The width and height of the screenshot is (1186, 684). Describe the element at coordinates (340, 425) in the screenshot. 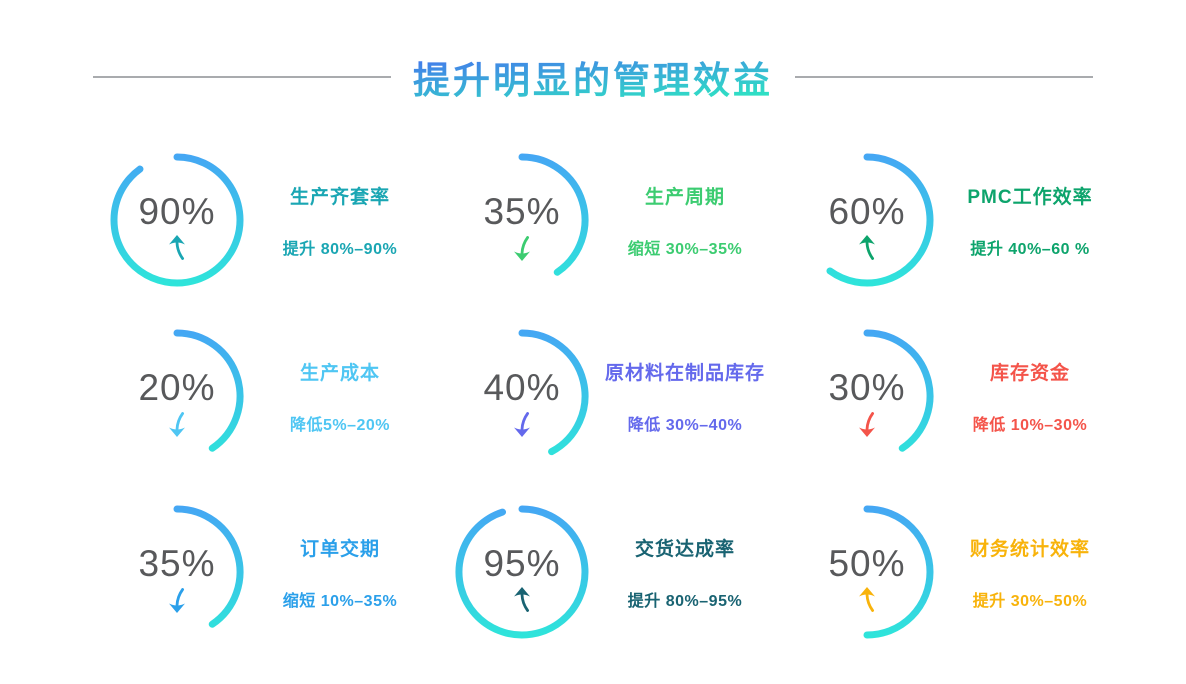

I see `metric-range: 降低5%–20%` at that location.